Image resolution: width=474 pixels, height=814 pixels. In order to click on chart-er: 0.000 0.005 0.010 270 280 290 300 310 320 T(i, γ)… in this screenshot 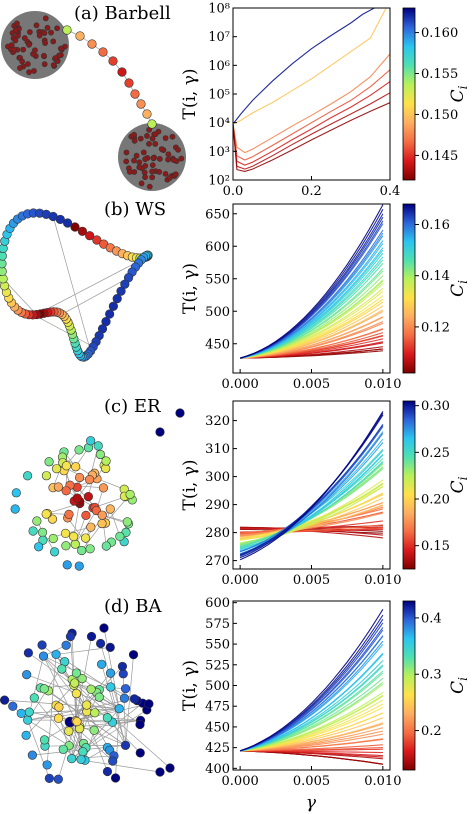, I will do `click(325, 493)`.